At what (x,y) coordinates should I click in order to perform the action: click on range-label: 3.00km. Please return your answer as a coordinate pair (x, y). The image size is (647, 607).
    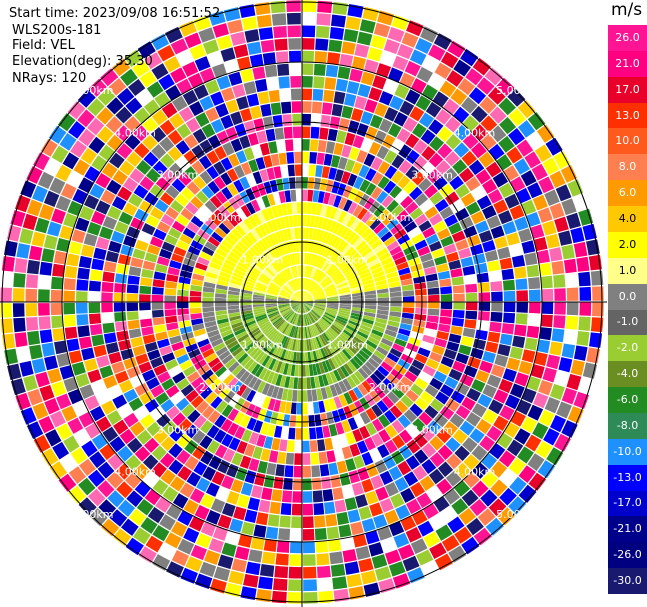
    Looking at the image, I should click on (178, 429).